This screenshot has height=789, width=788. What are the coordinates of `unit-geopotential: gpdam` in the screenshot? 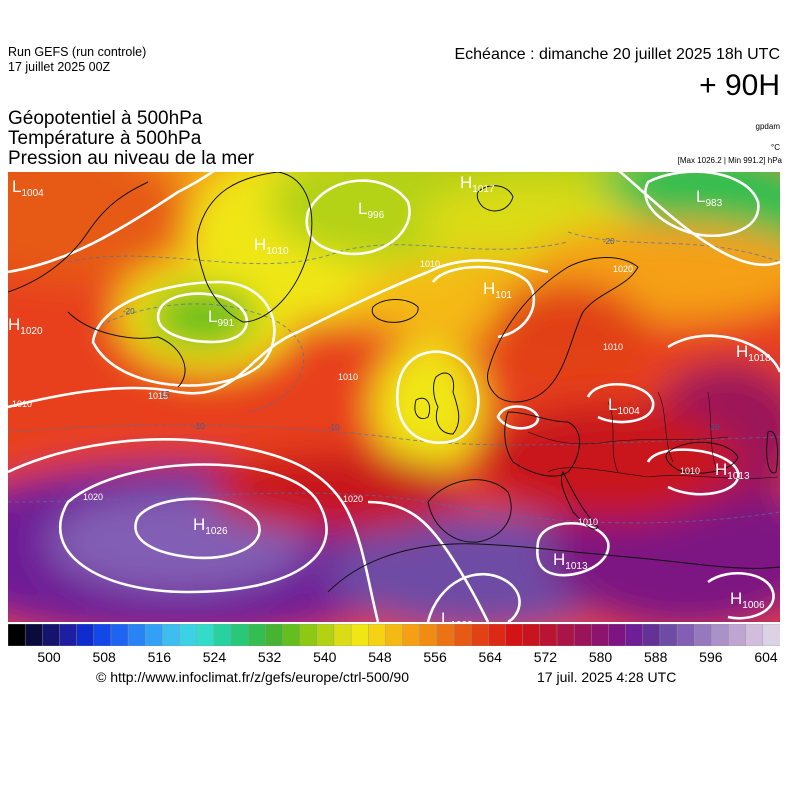 It's located at (767, 126).